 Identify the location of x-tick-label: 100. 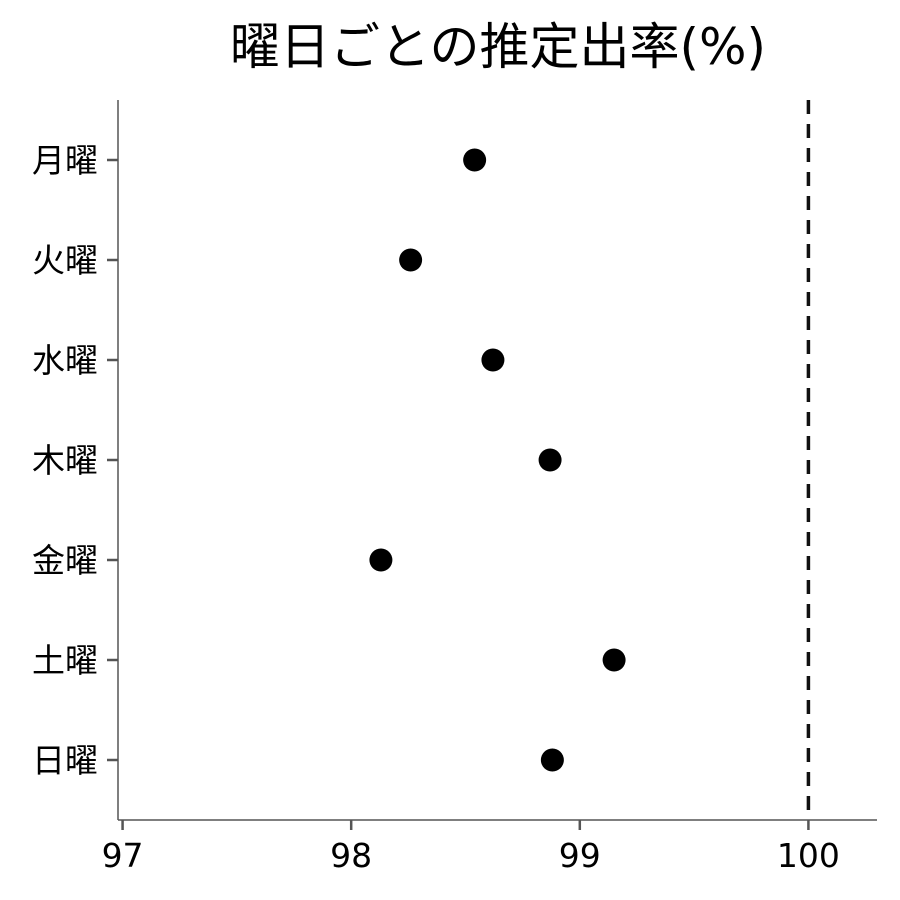
(808, 855).